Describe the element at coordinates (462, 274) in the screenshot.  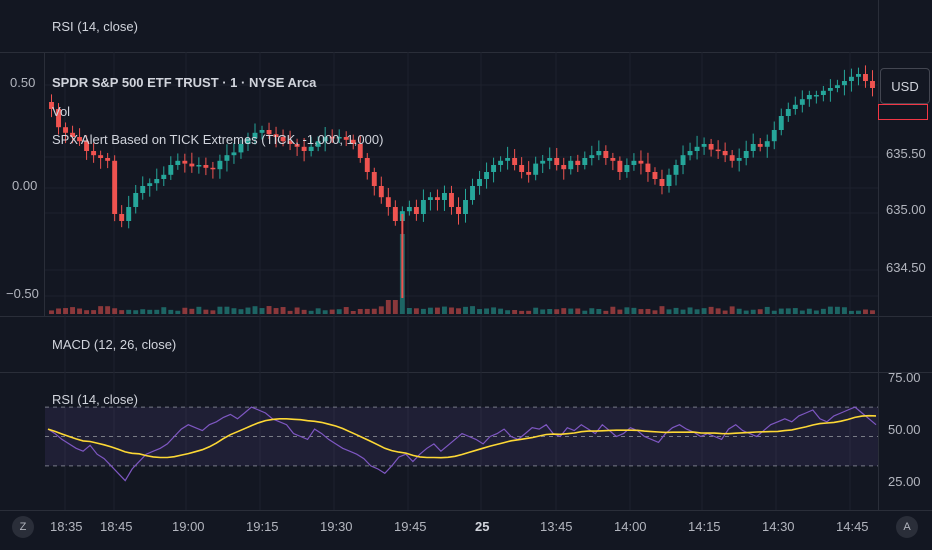
I see `volume-bars` at that location.